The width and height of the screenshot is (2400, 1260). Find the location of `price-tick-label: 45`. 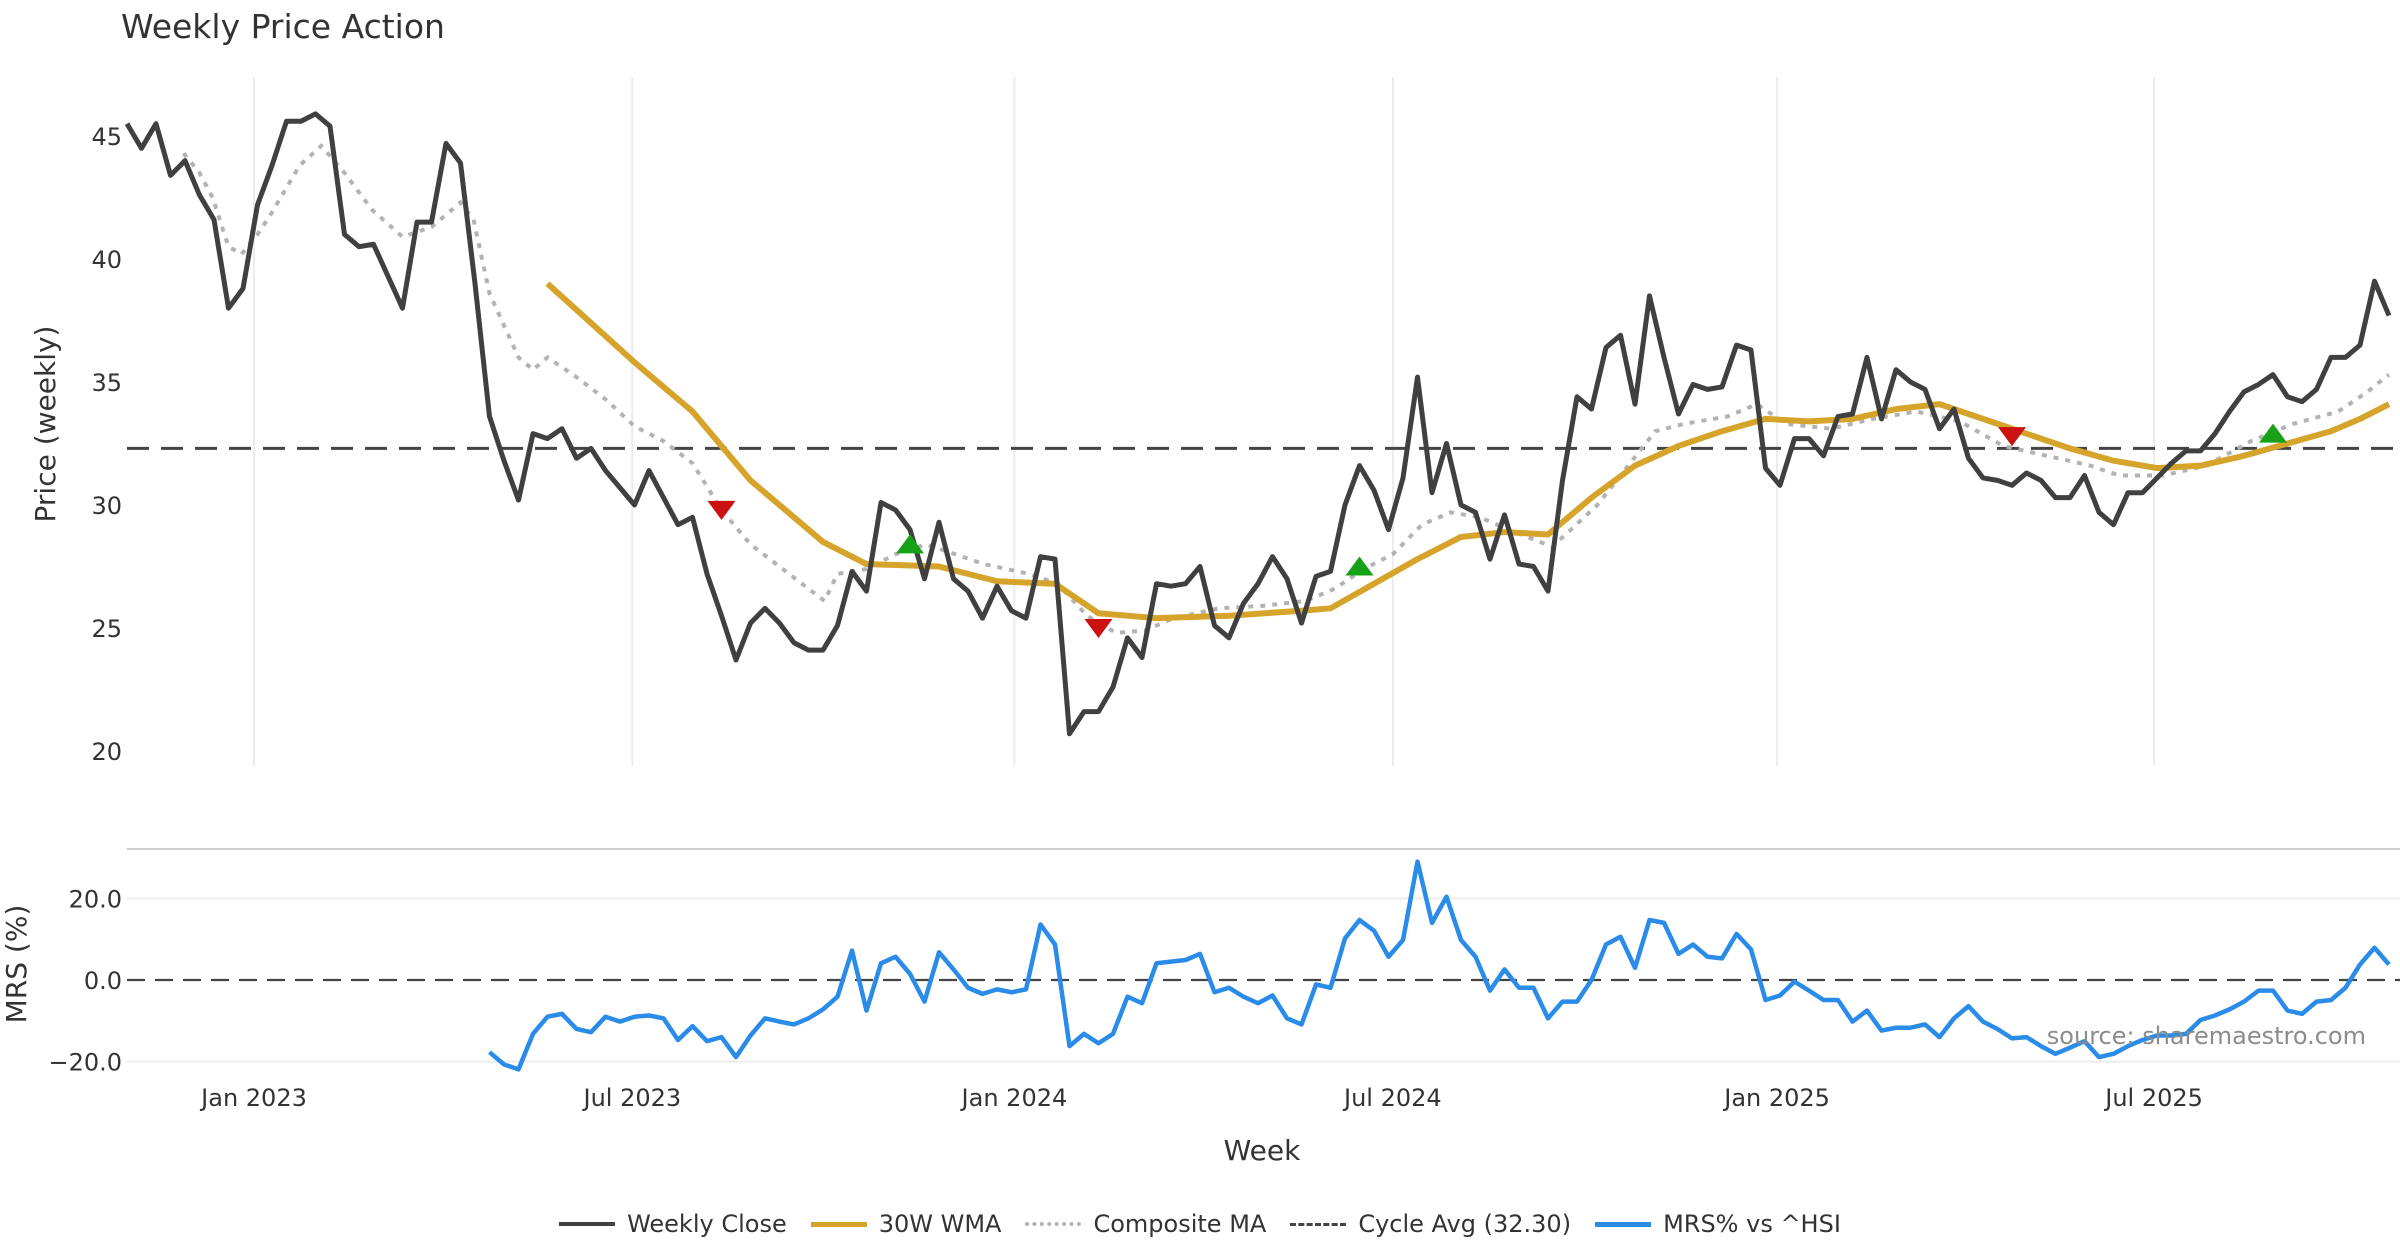

price-tick-label: 45 is located at coordinates (106, 137).